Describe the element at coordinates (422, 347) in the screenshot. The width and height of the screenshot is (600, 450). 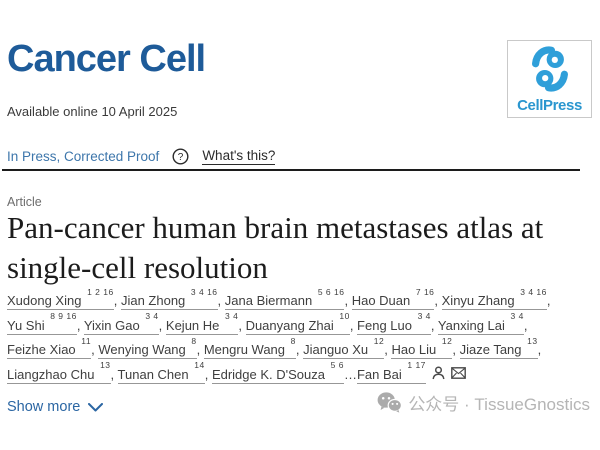
I see `author-link: Hao Liu 12` at that location.